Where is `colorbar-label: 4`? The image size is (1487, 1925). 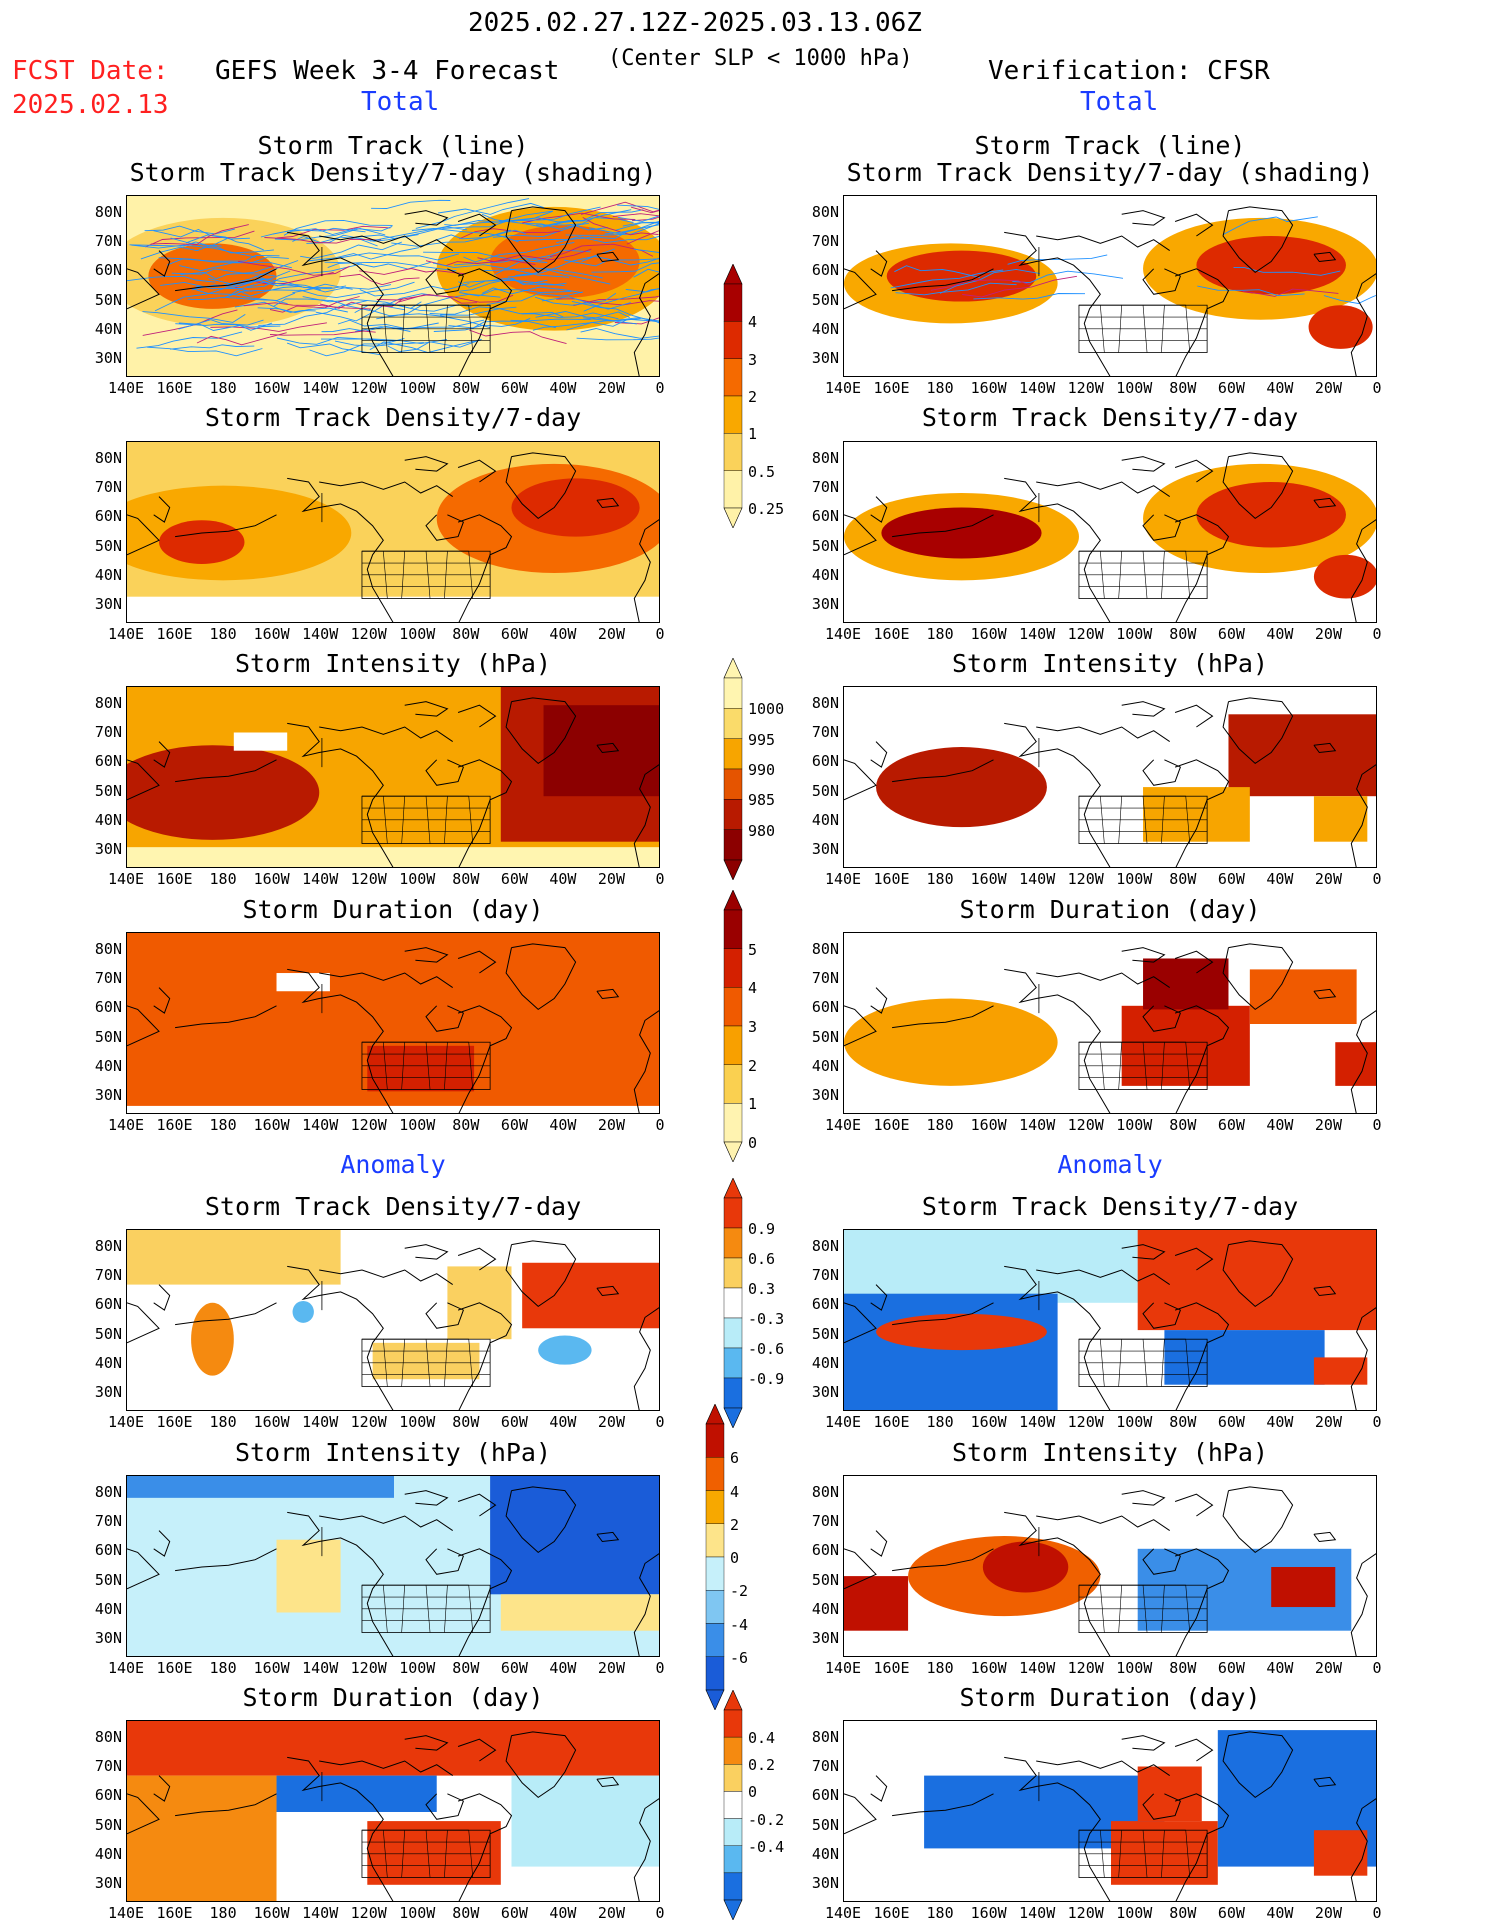
colorbar-label: 4 is located at coordinates (753, 988).